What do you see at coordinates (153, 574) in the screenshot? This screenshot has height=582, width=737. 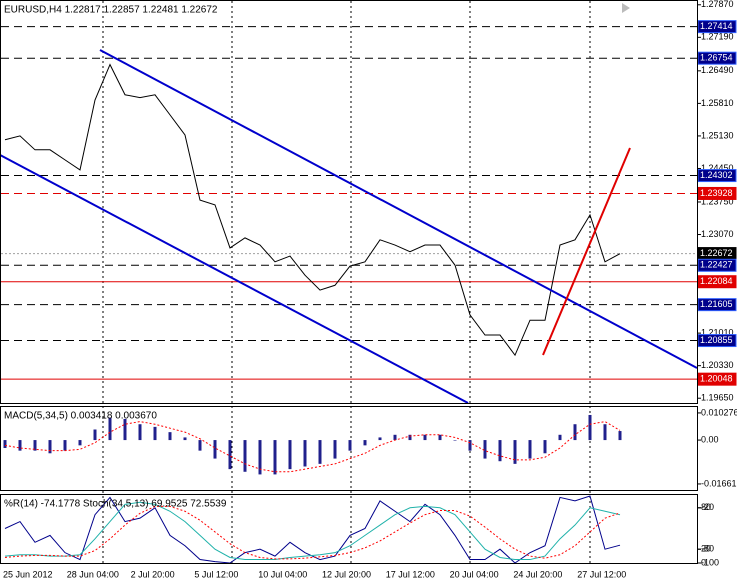 I see `x-tick-label: 2 Jul 20:00` at bounding box center [153, 574].